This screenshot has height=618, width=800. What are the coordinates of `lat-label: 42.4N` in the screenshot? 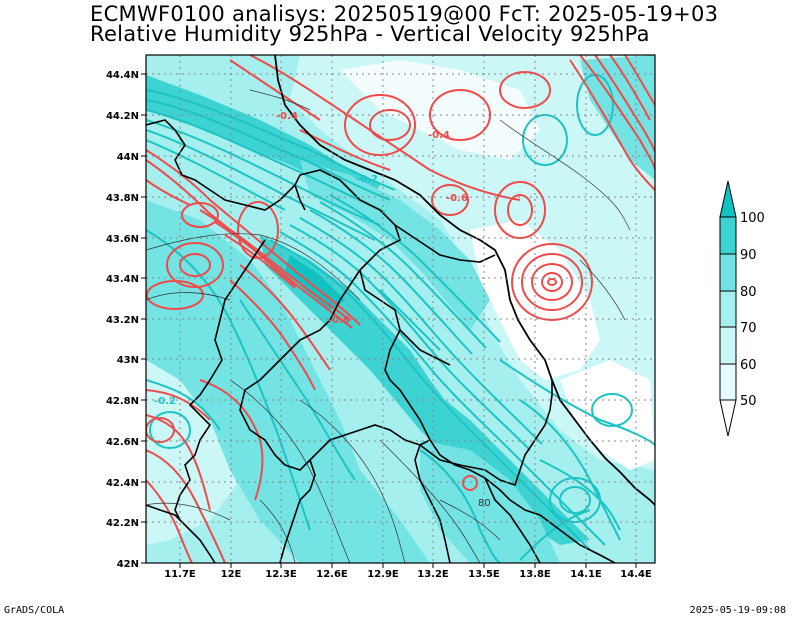 It's located at (122, 483).